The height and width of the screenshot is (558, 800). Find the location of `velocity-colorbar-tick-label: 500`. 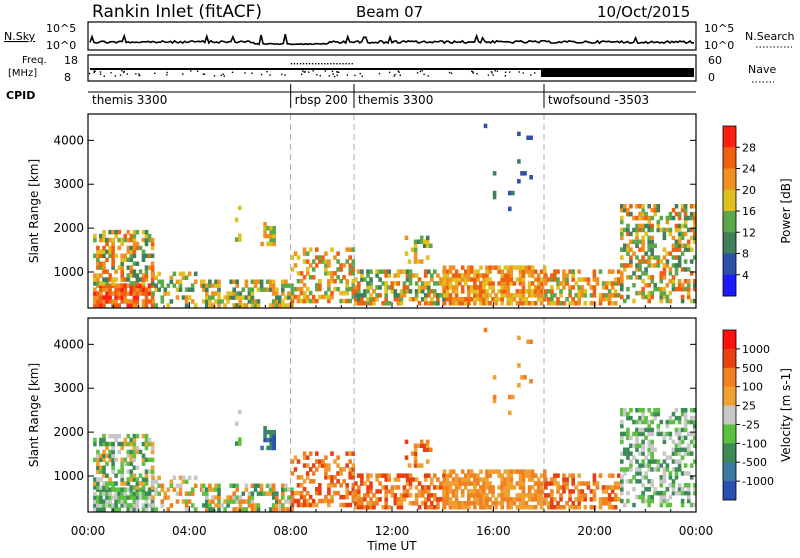

velocity-colorbar-tick-label: 500 is located at coordinates (752, 368).